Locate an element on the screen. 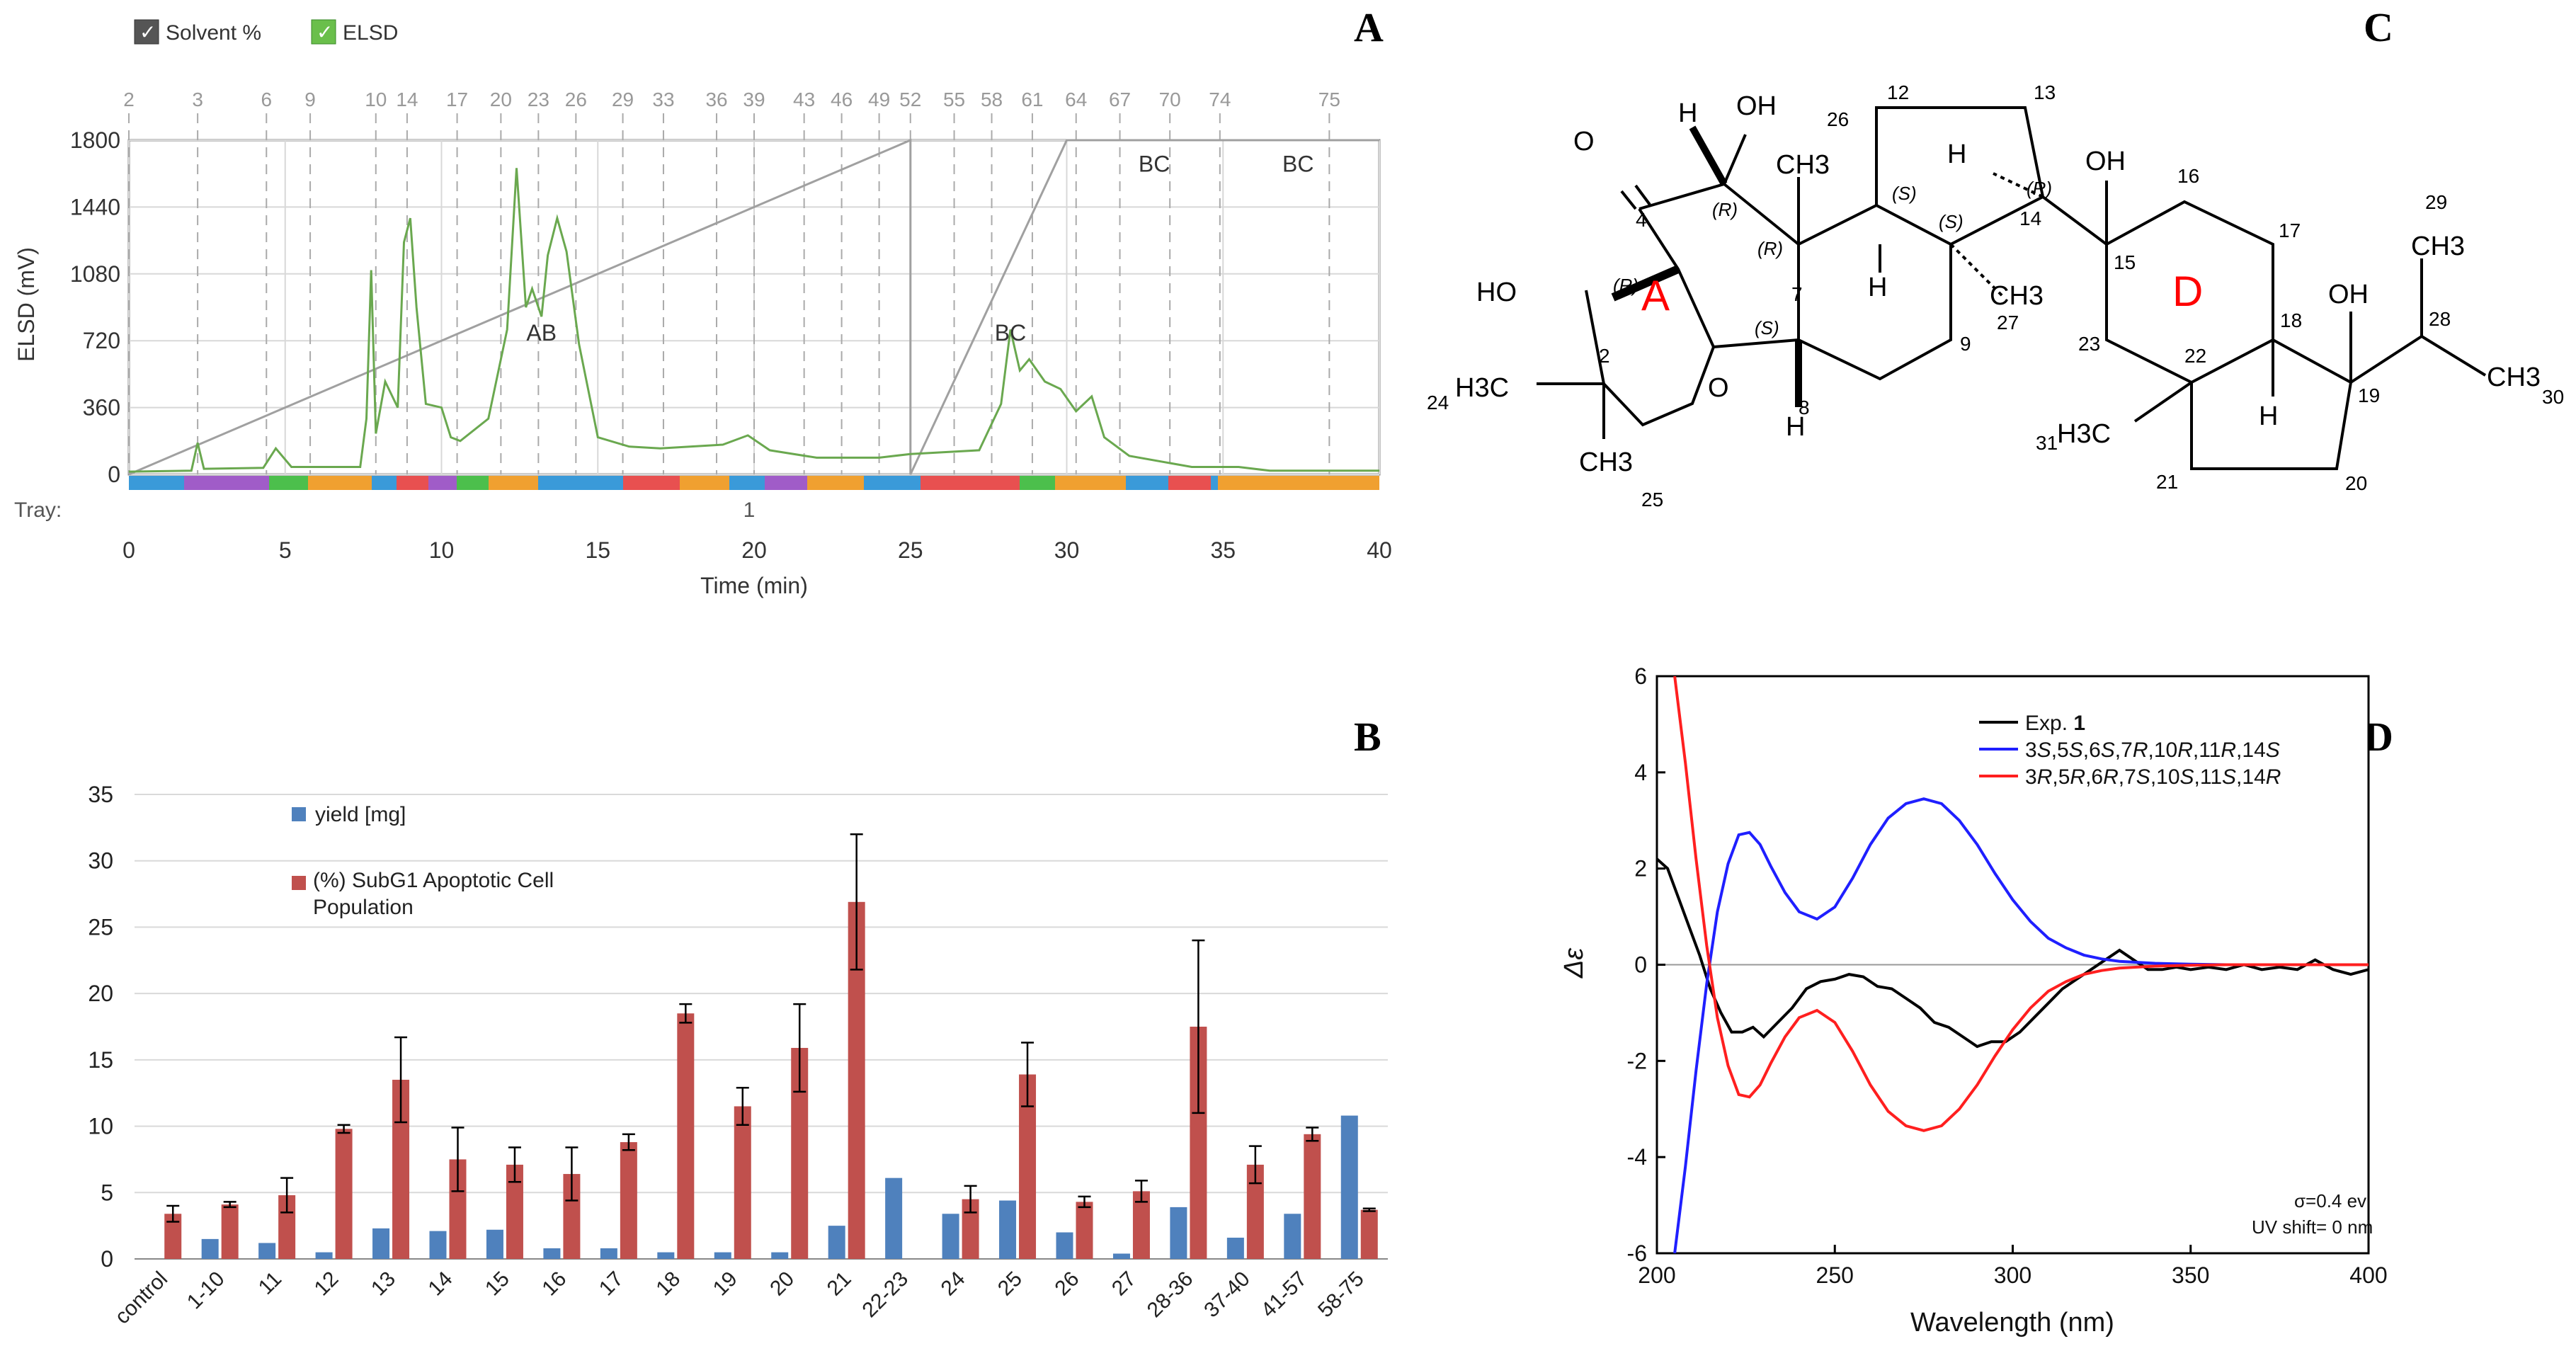 This screenshot has width=2576, height=1363. fraction-label: 52 is located at coordinates (910, 99).